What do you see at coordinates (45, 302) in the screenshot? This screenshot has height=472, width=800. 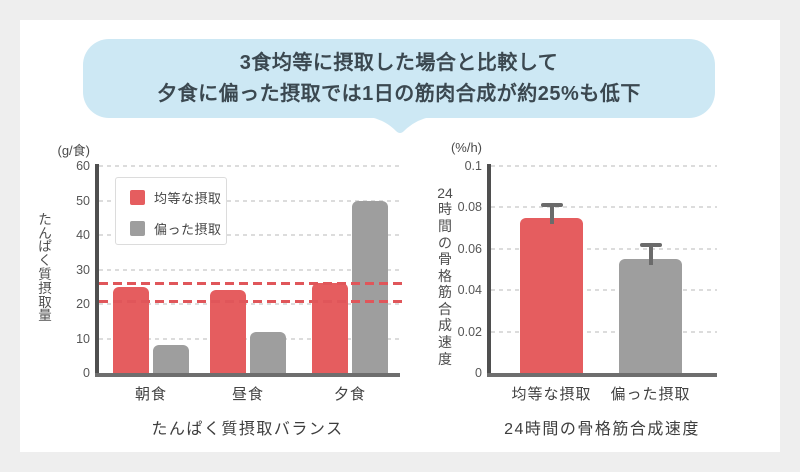 I see `y-axis-label-char: 取` at bounding box center [45, 302].